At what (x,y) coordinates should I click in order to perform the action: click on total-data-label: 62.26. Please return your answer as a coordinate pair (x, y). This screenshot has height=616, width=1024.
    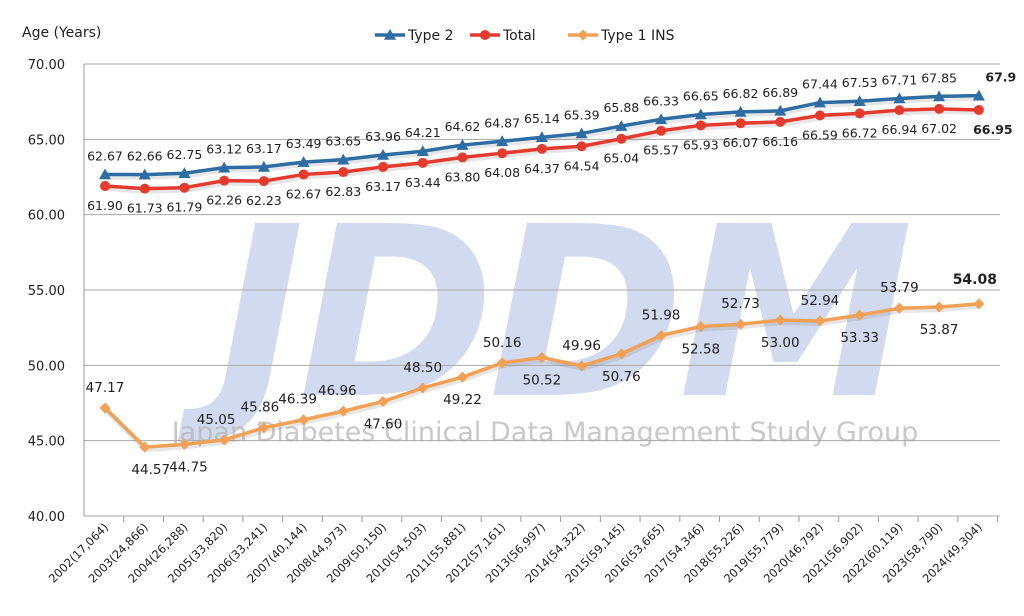
    Looking at the image, I should click on (224, 200).